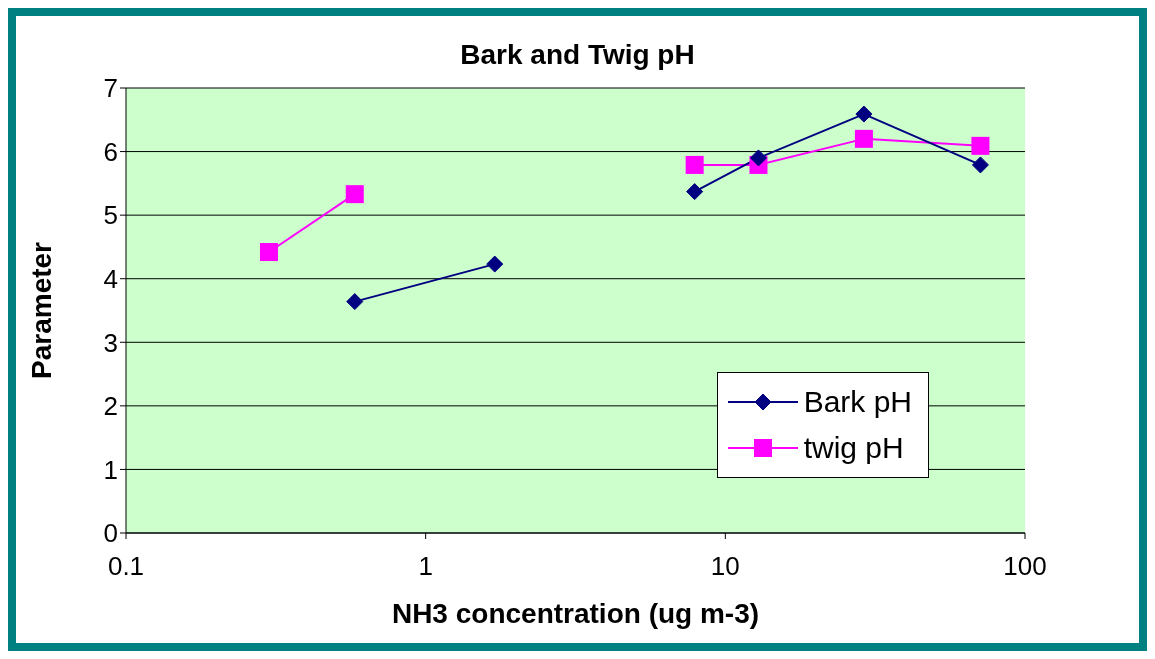 The width and height of the screenshot is (1155, 659). What do you see at coordinates (110, 278) in the screenshot?
I see `y-tick-label: 4` at bounding box center [110, 278].